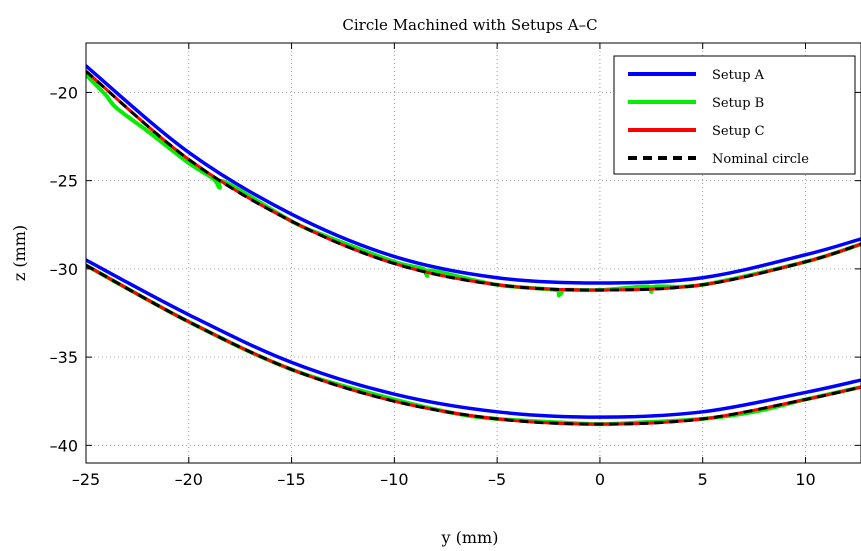 The image size is (861, 551). What do you see at coordinates (189, 479) in the screenshot?
I see `x-tick-label: –20` at bounding box center [189, 479].